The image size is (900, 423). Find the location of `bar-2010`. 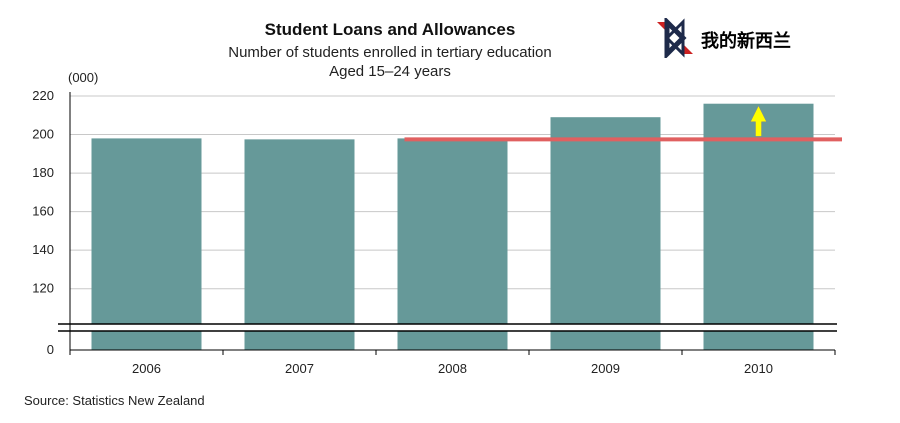

bar-2010 is located at coordinates (758, 226).